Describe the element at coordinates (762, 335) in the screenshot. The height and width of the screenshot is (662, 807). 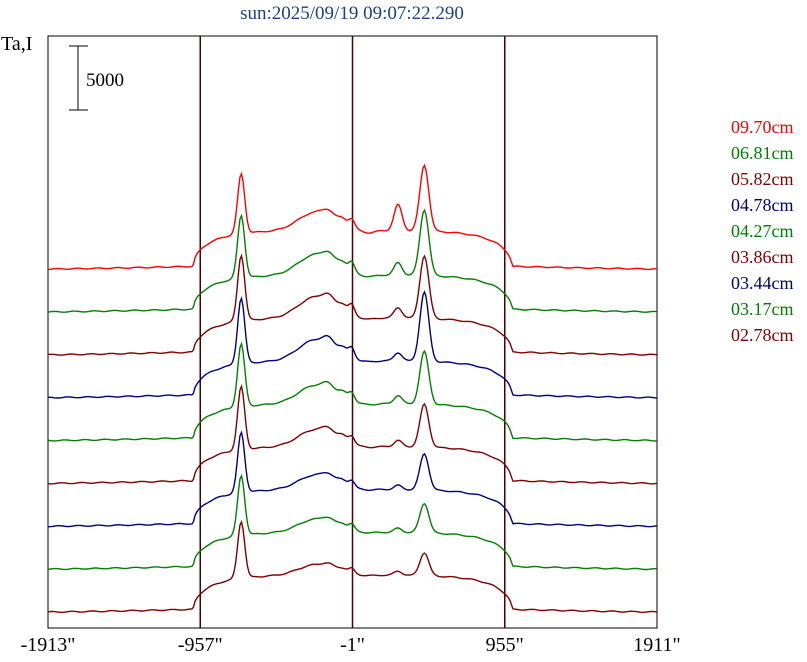
I see `legend-item: 02.78cm` at that location.